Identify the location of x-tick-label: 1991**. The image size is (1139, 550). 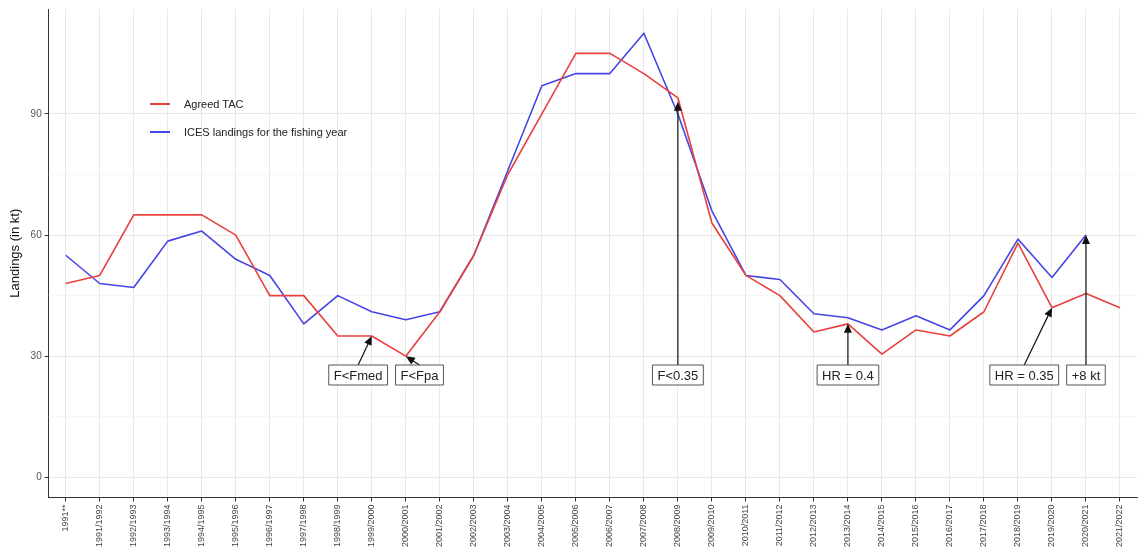
(65, 517).